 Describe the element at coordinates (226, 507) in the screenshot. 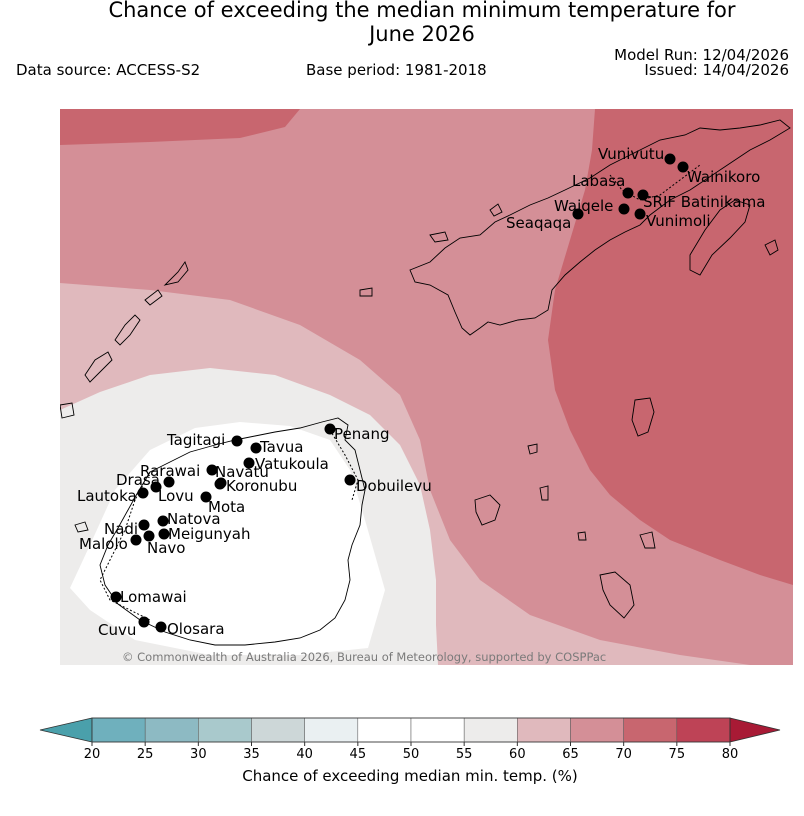

I see `station-label: Mota` at that location.